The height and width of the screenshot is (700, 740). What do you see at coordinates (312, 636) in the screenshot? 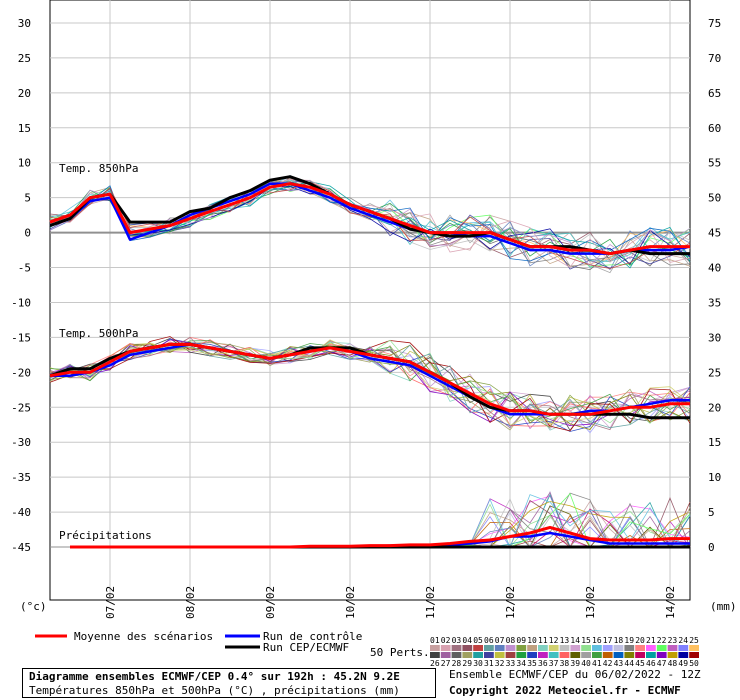
I see `legend-control-label: Run de contrôle` at bounding box center [312, 636].